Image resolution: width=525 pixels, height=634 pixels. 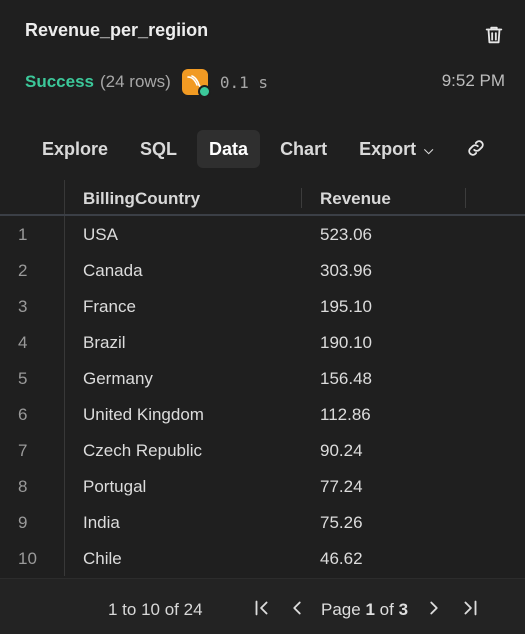 I want to click on cell-revenue: 75.26, so click(x=341, y=522).